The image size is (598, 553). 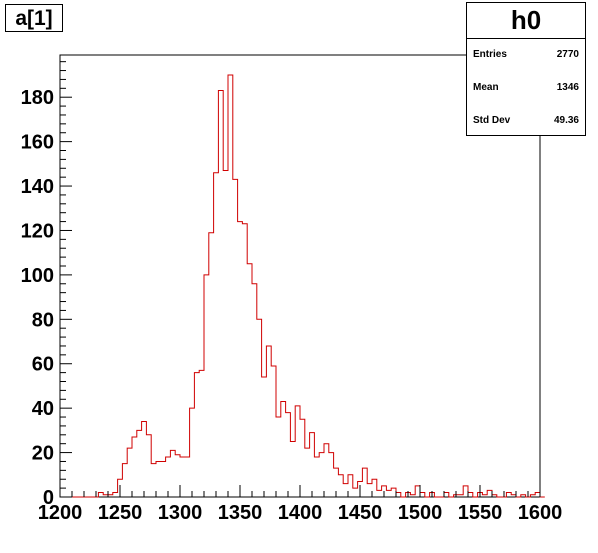 I want to click on x-tick-label: 1250, so click(x=120, y=513).